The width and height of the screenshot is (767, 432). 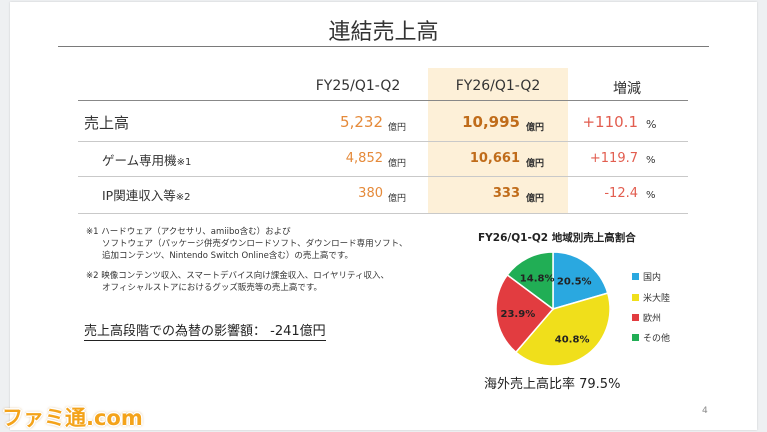 I want to click on pie-slice-americas, so click(x=562, y=329).